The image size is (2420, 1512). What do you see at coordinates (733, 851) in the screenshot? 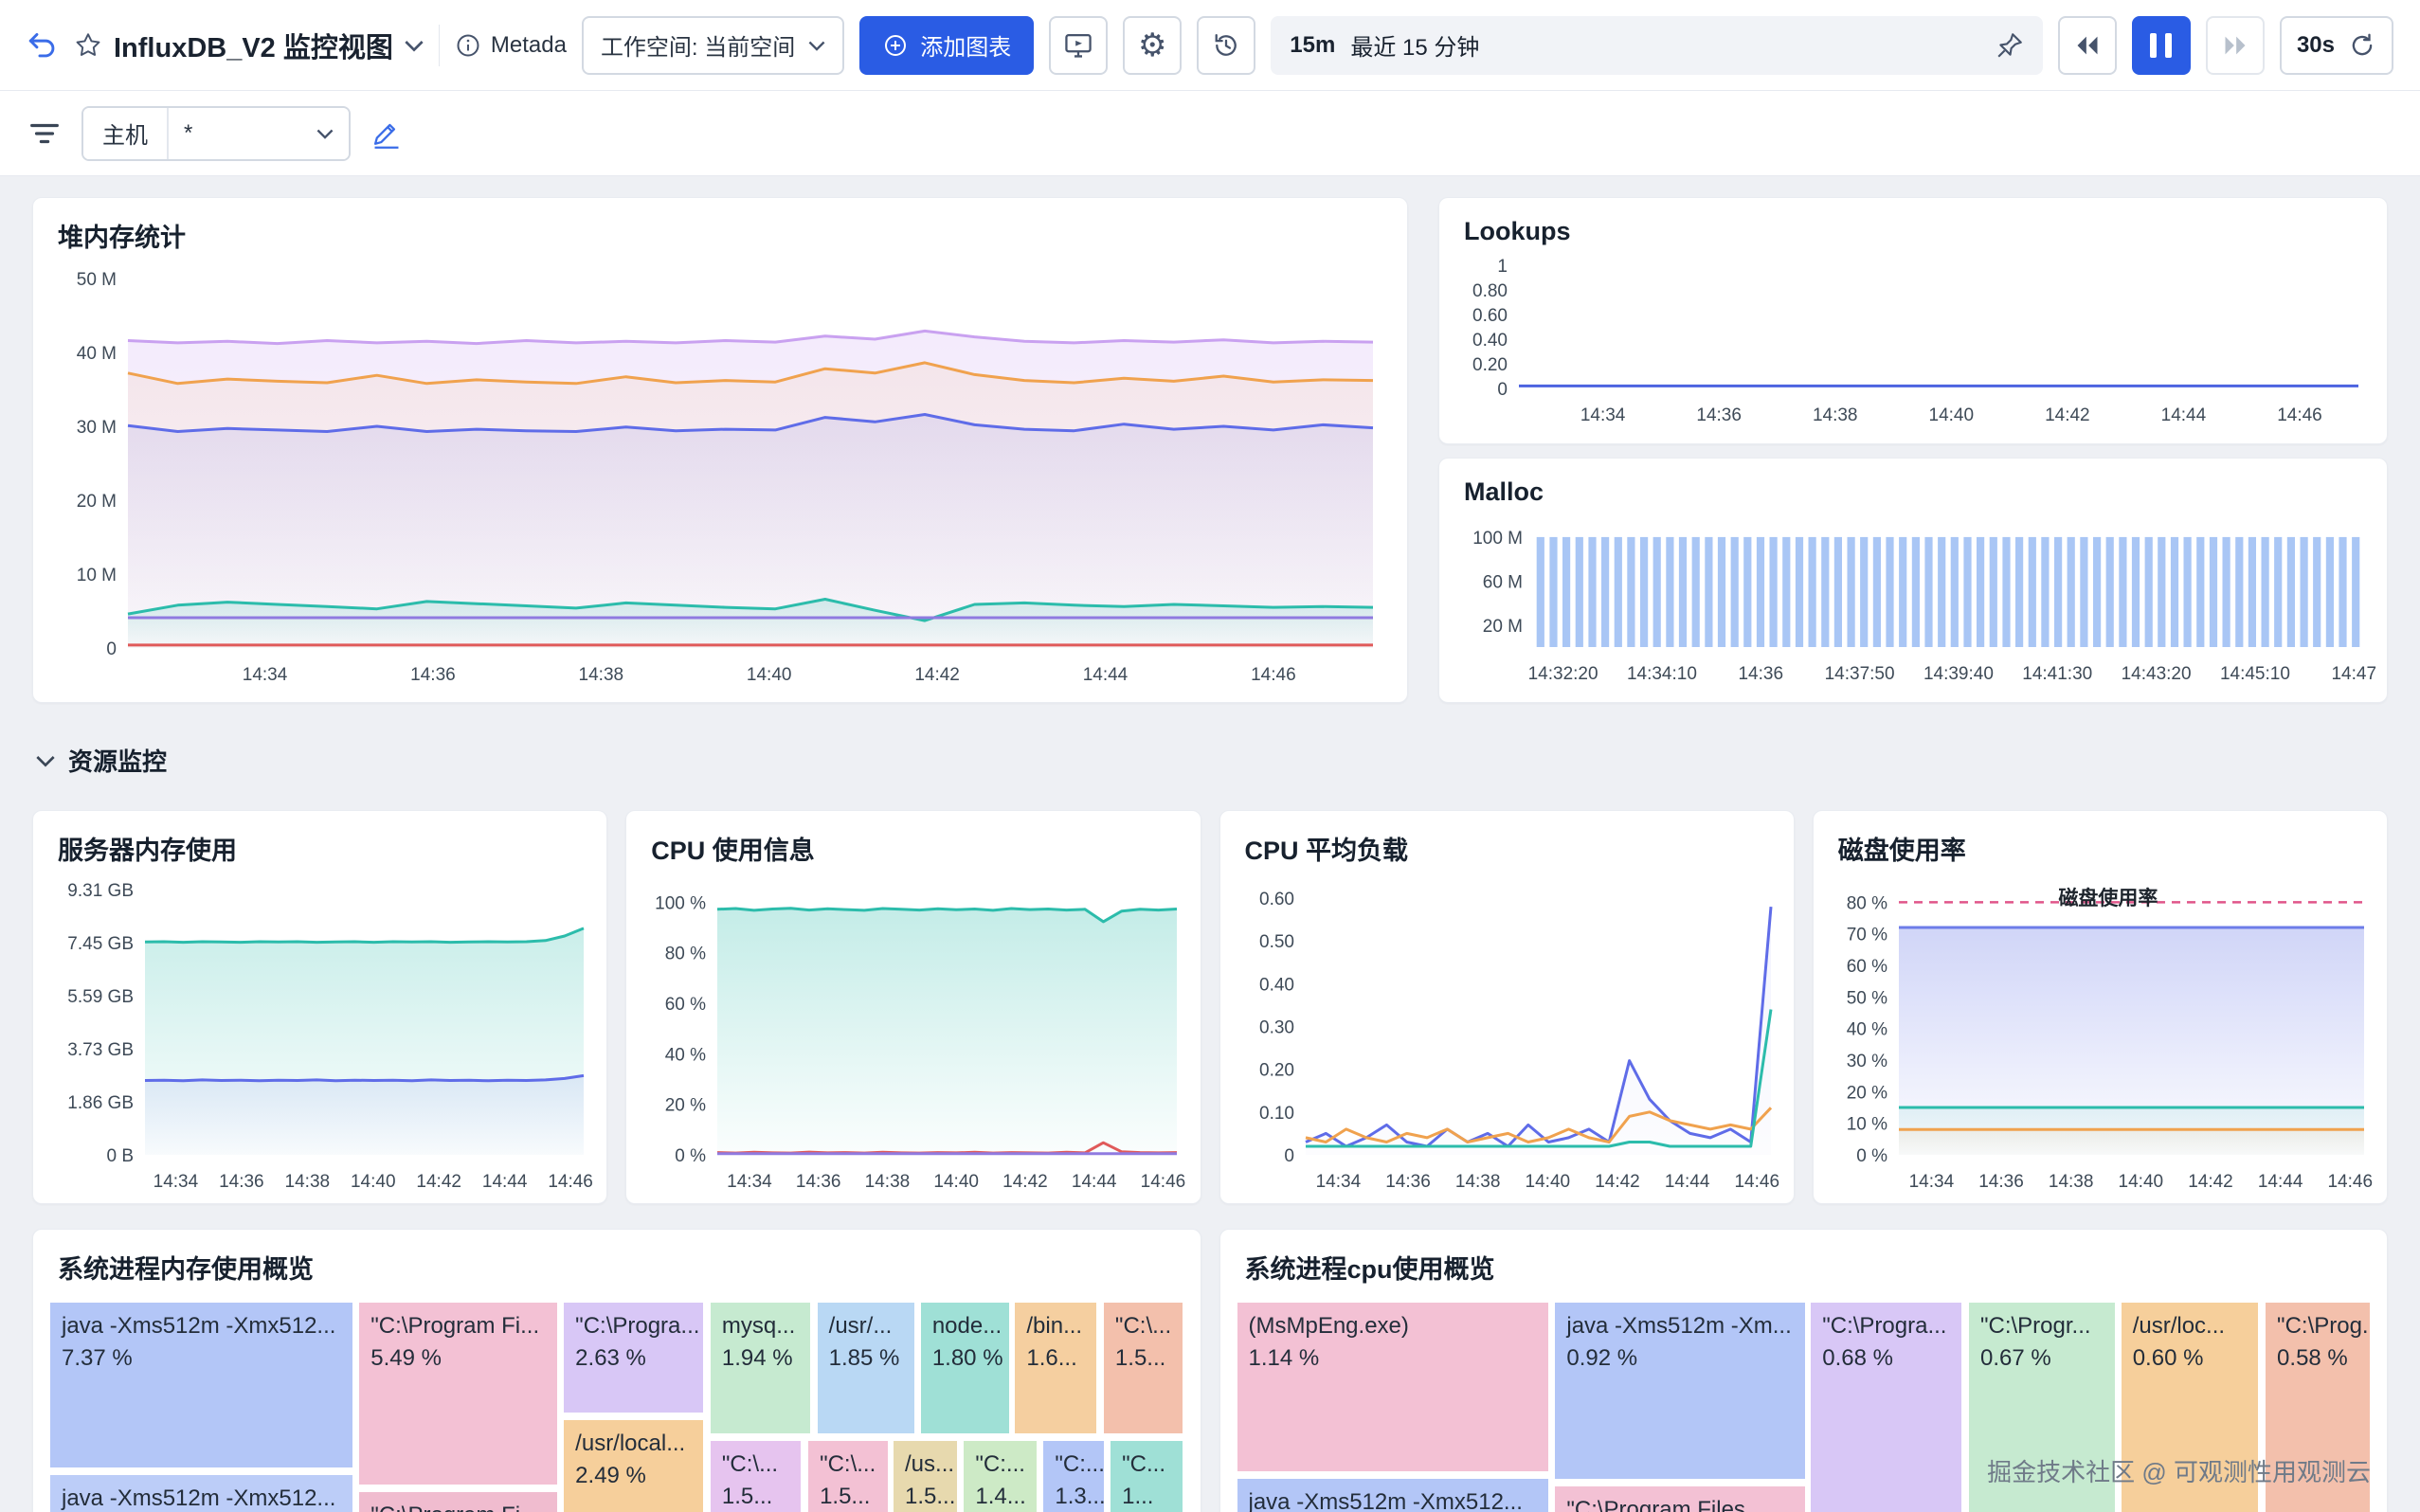
I see `panel-title: CPU 使用信息` at bounding box center [733, 851].